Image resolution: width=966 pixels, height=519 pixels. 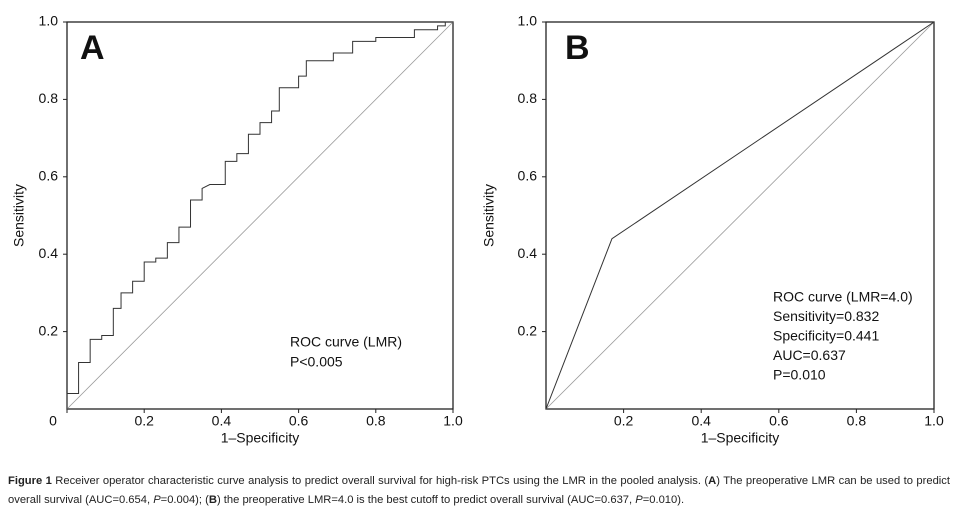 I want to click on x-tick-label: 0, so click(x=53, y=421).